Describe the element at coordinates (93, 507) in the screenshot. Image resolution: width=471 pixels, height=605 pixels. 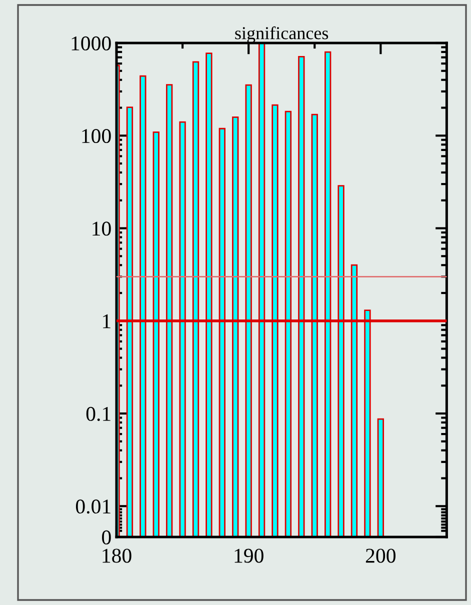
I see `y-tick-label: 0.01` at that location.